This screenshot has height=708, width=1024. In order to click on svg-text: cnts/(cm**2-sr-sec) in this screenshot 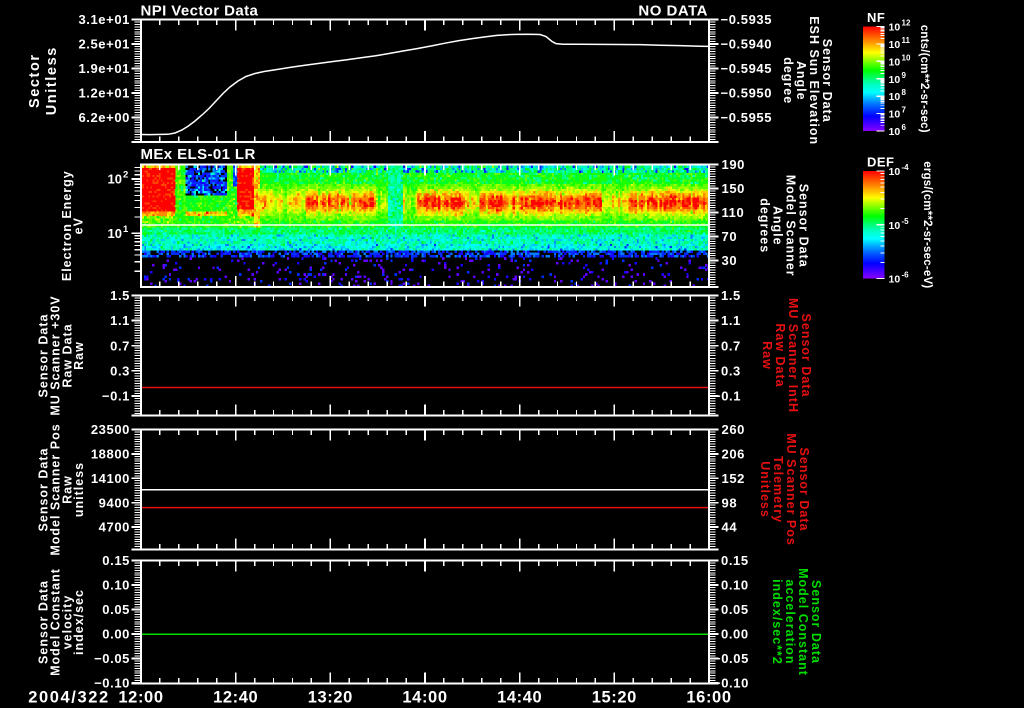, I will do `click(924, 79)`.